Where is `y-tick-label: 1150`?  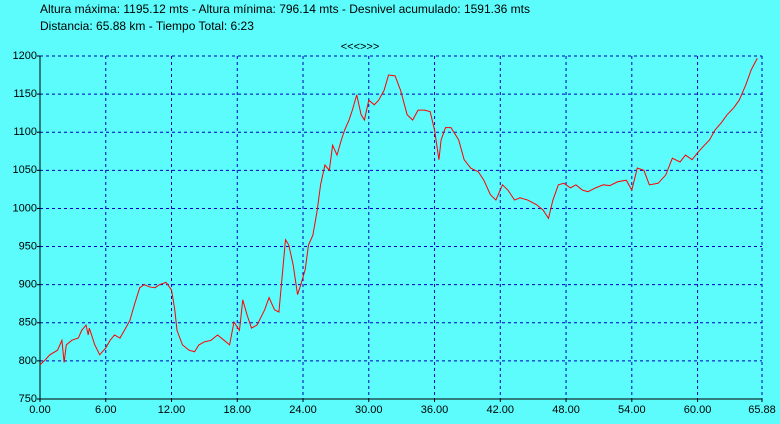
y-tick-label: 1150 is located at coordinates (25, 94).